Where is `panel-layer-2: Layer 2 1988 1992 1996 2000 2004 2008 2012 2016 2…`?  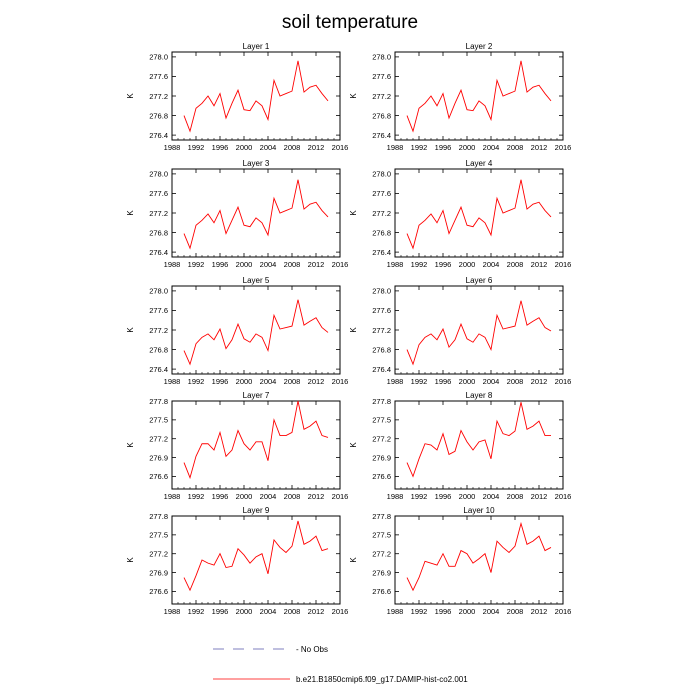
panel-layer-2: Layer 2 1988 1992 1996 2000 2004 2008 2012 2016 2… is located at coordinates (460, 97).